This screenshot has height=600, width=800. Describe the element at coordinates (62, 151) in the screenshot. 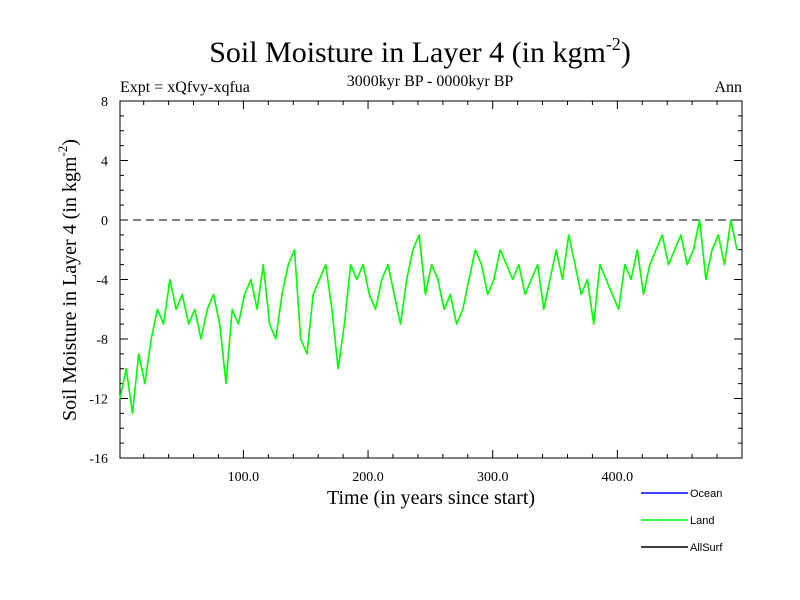

I see `y-axis-label-sup: -2` at that location.